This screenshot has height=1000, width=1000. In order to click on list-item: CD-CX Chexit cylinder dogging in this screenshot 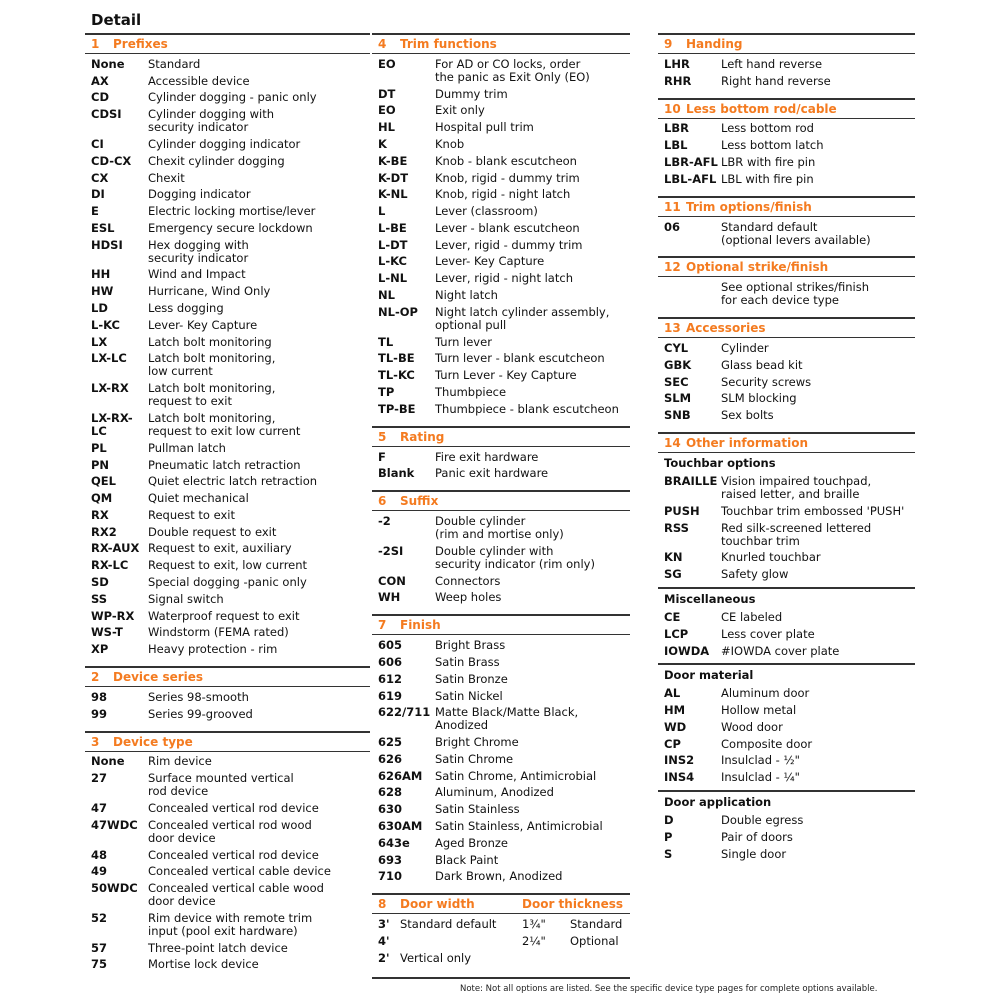, I will do `click(230, 161)`.